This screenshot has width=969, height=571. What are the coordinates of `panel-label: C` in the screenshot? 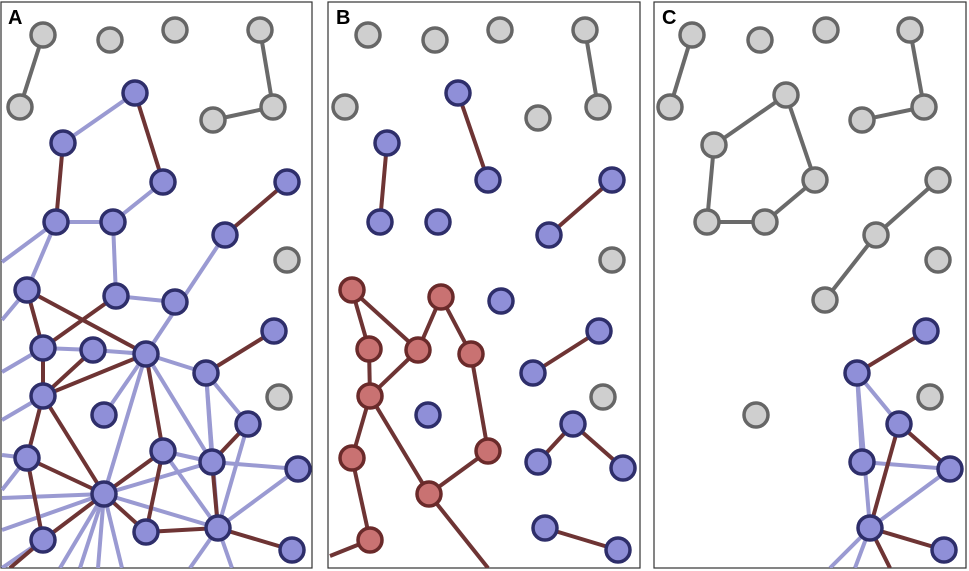 It's located at (669, 18).